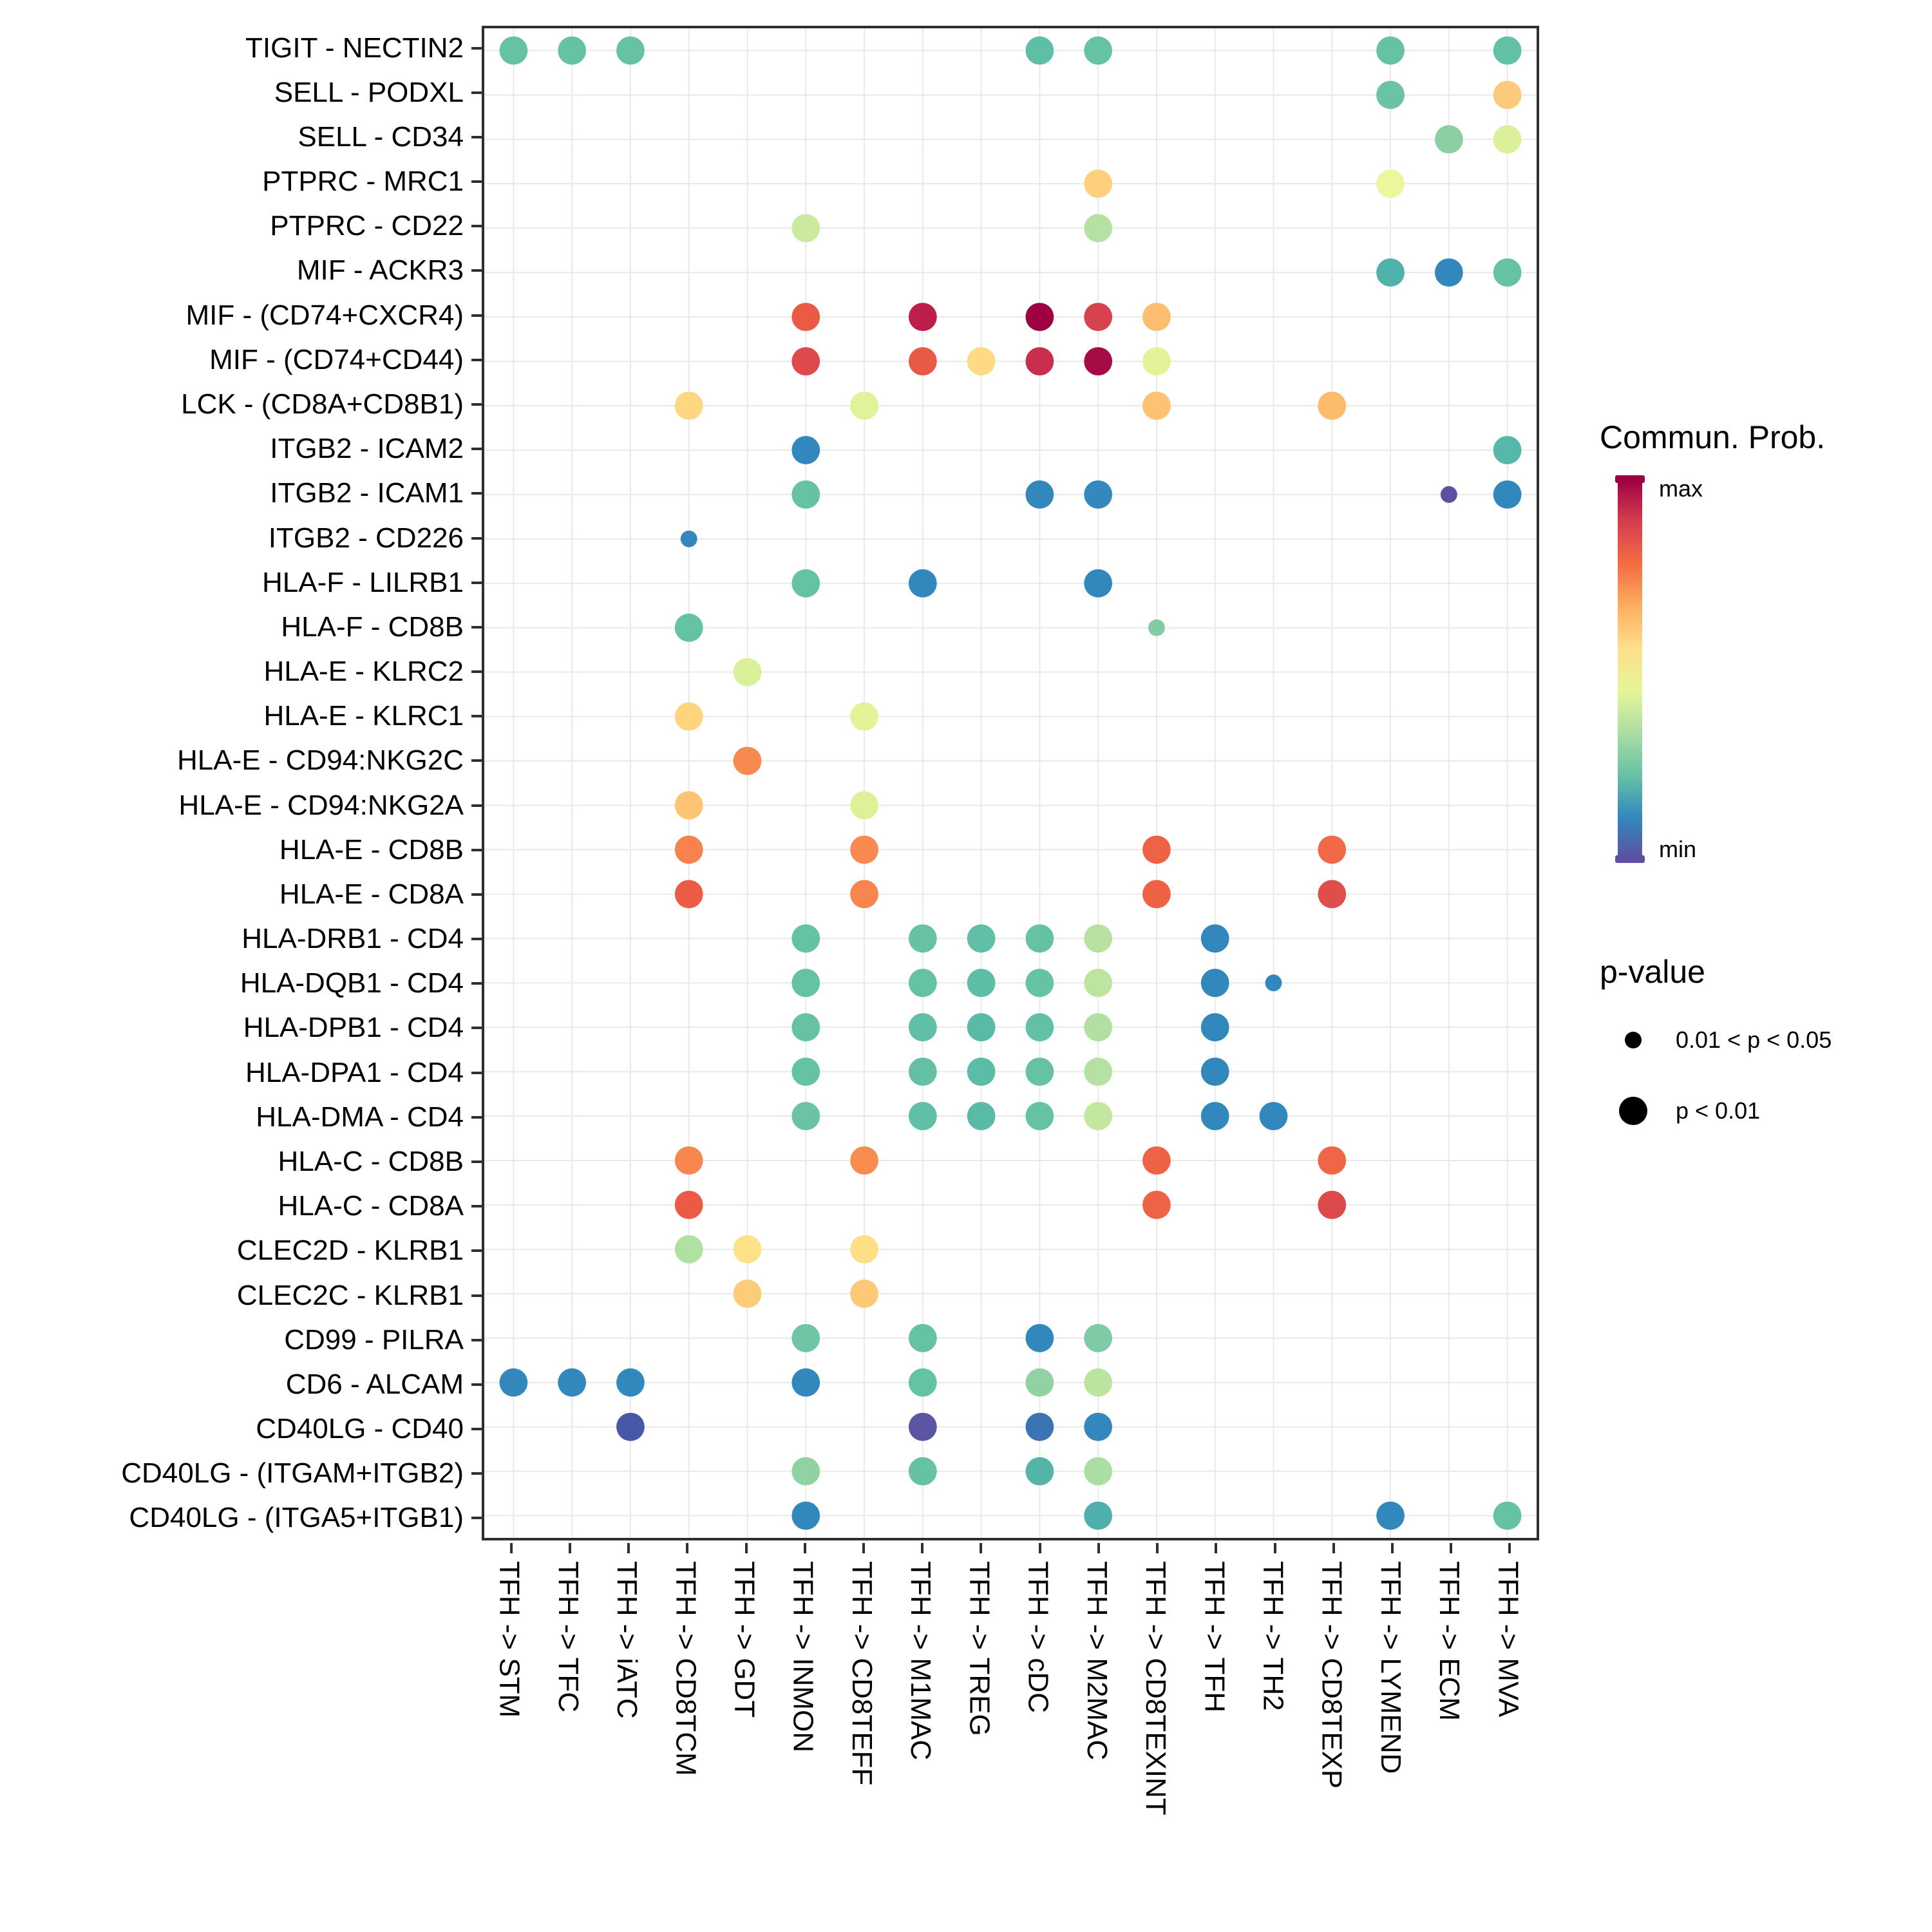 The height and width of the screenshot is (1932, 1932). What do you see at coordinates (293, 1473) in the screenshot?
I see `y-axis-label: CD40LG - (ITGAM+ITGB2)` at bounding box center [293, 1473].